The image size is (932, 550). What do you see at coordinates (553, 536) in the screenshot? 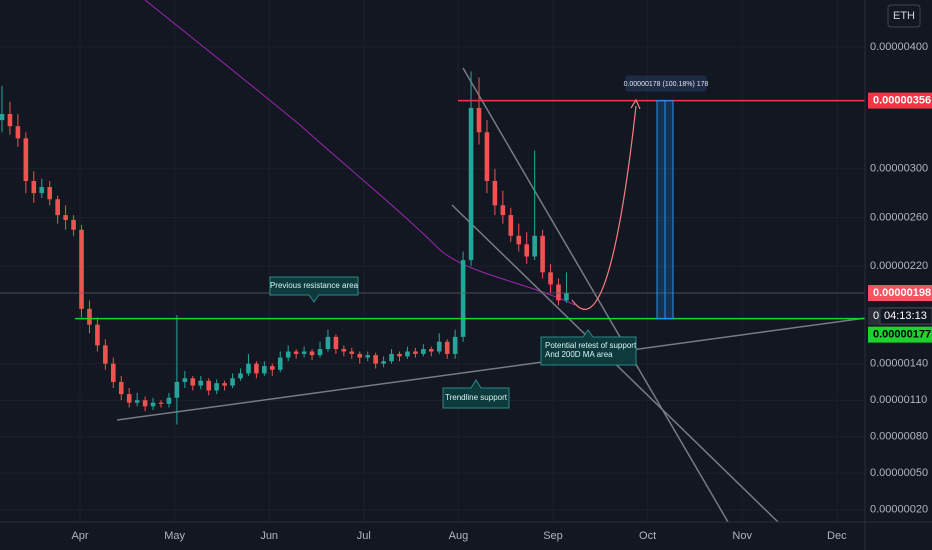
I see `x-tick-label: Sep` at bounding box center [553, 536].